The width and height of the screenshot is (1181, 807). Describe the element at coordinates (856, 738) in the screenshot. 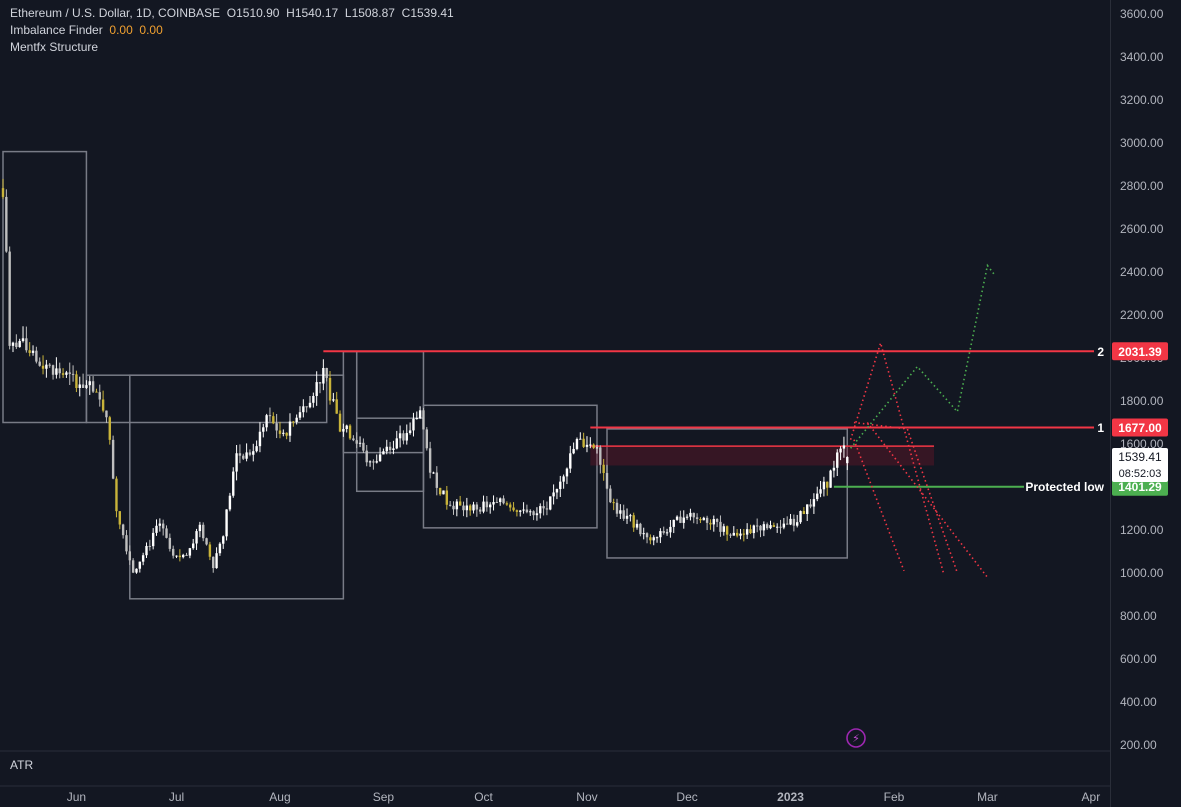

I see `lightning-badge` at that location.